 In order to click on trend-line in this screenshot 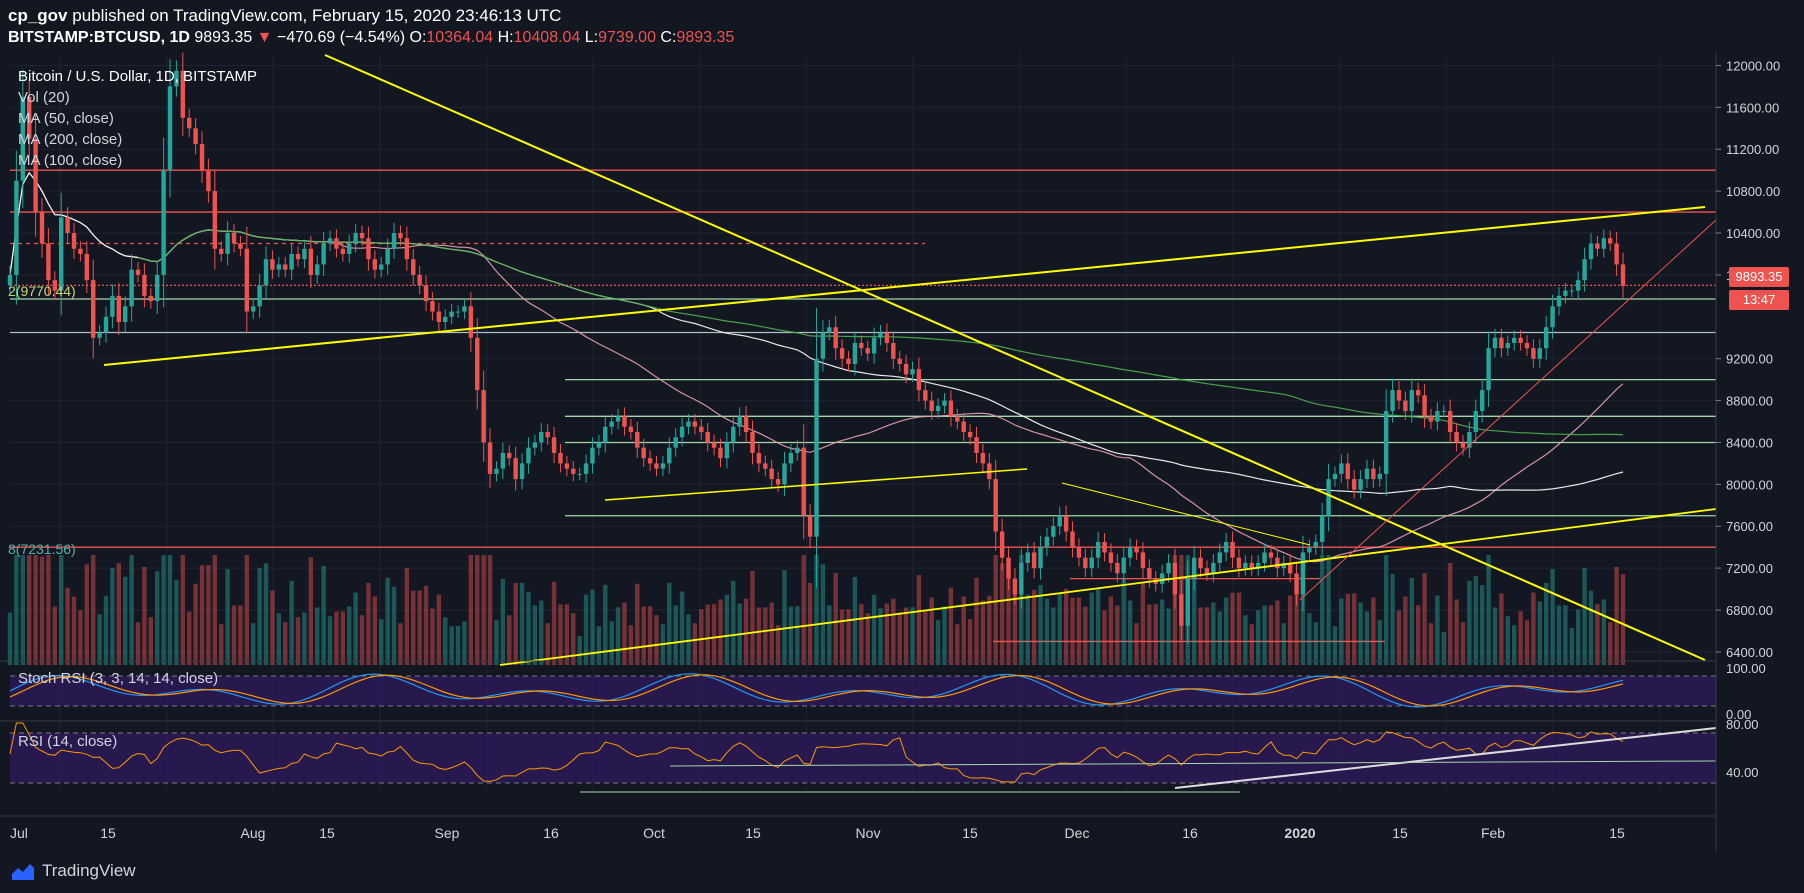, I will do `click(1108, 587)`.